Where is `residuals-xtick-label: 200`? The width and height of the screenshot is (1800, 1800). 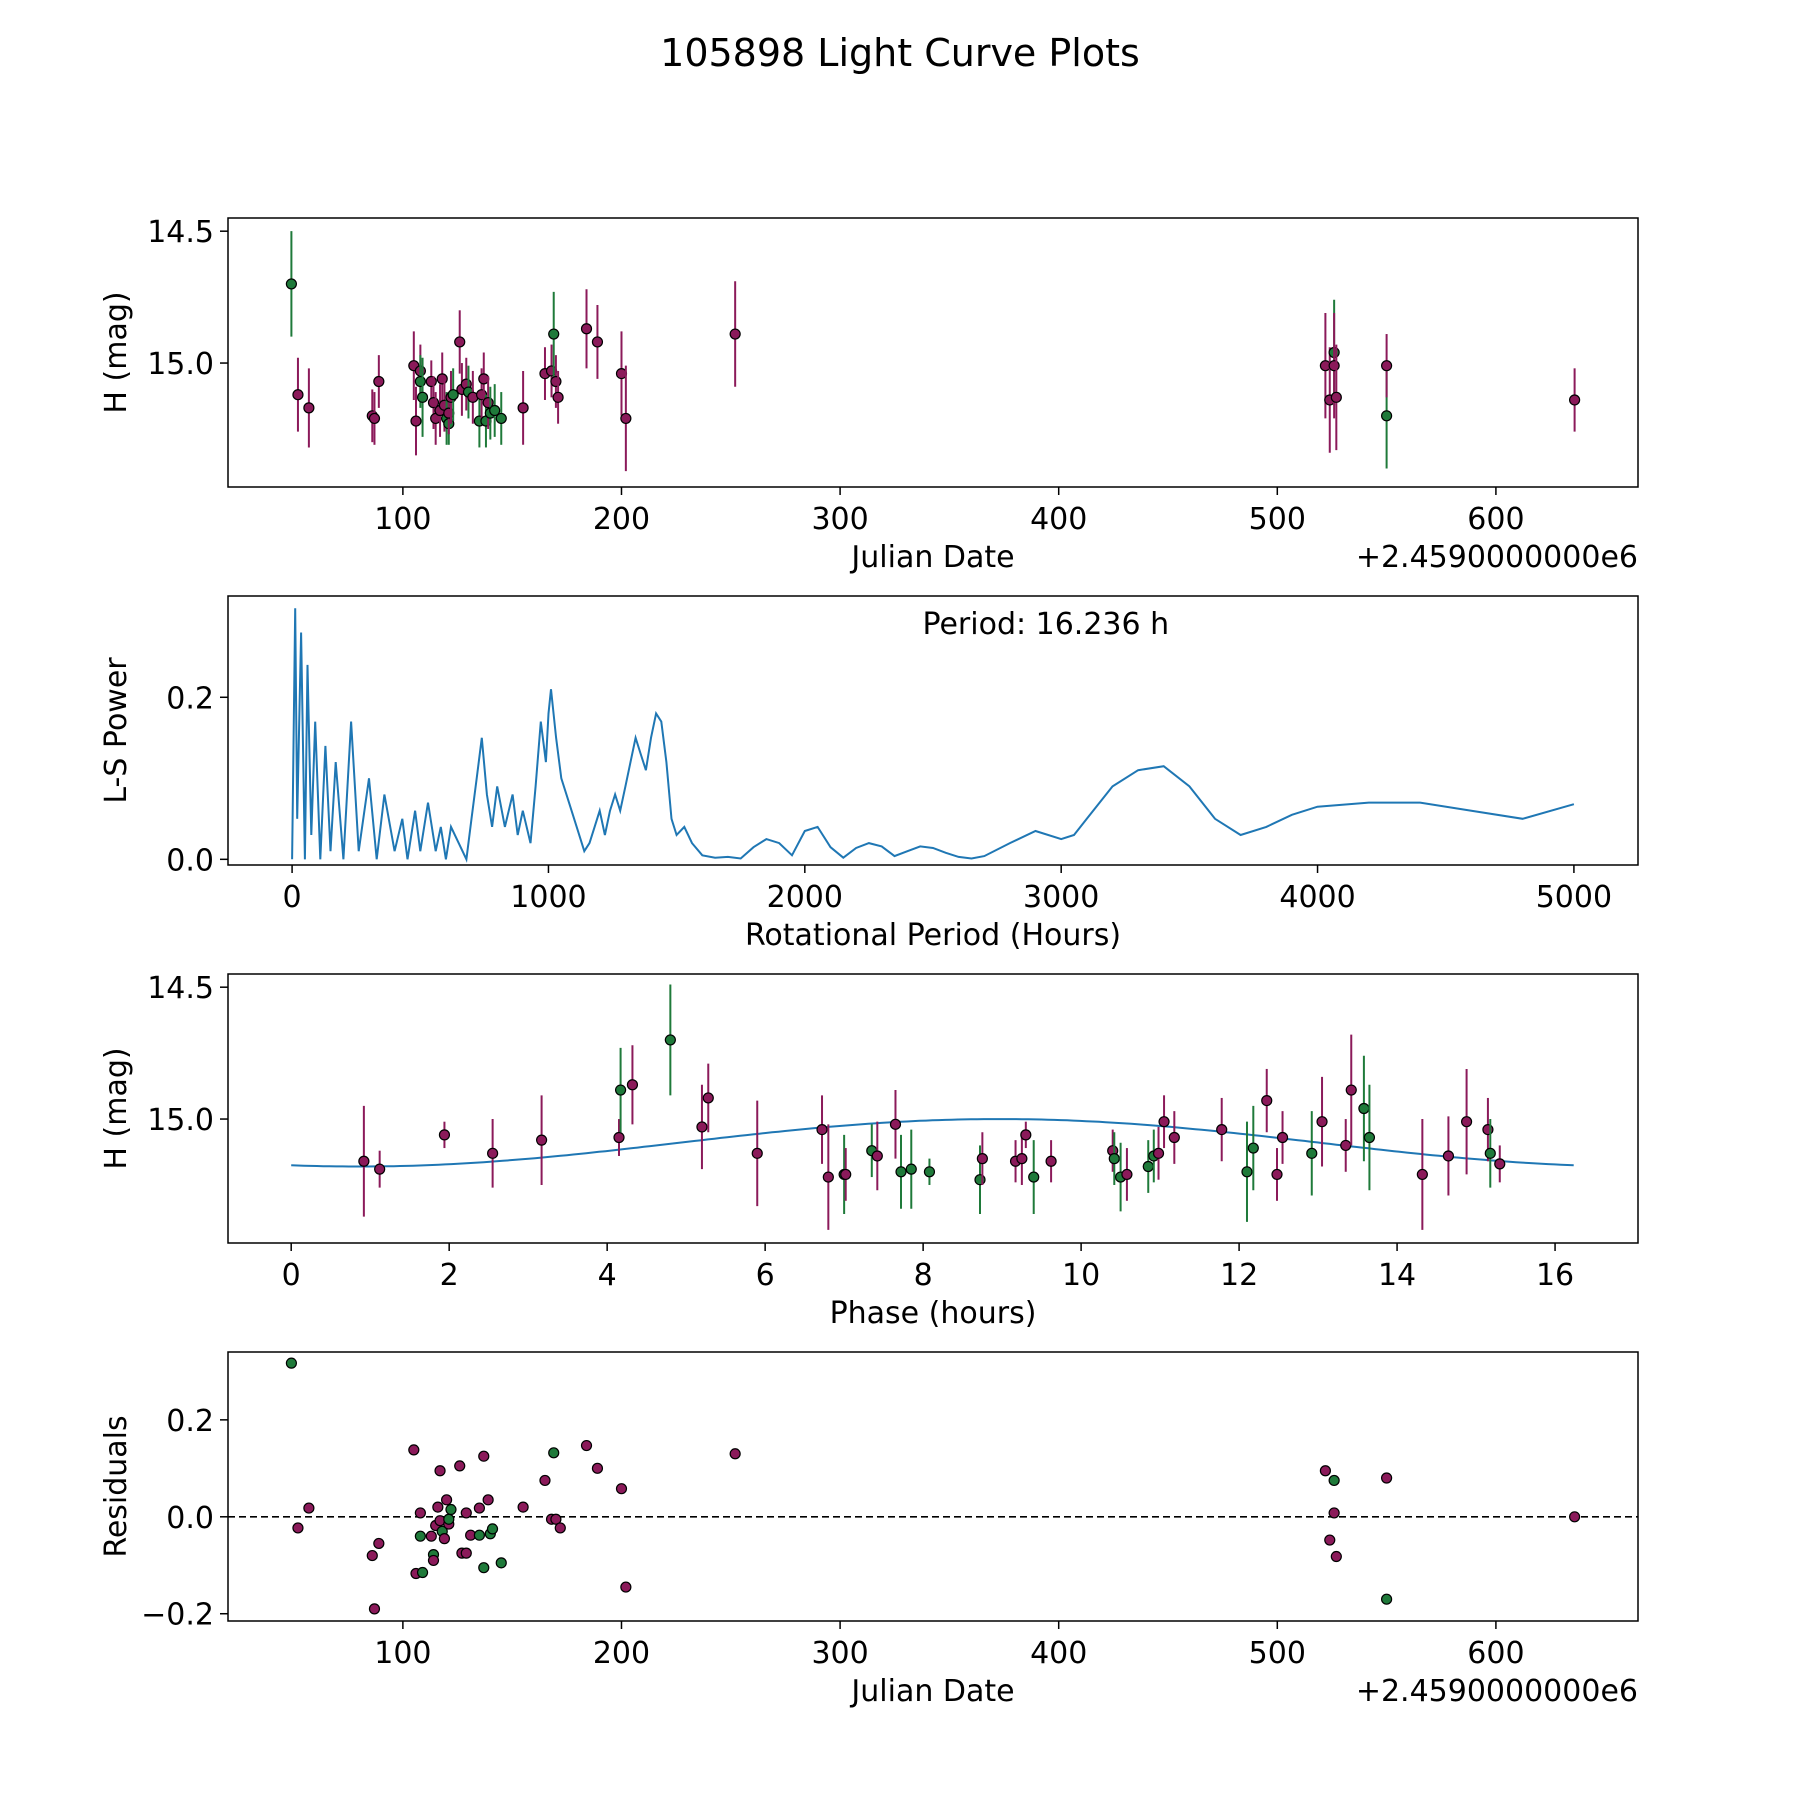
residuals-xtick-label: 200 is located at coordinates (621, 1653).